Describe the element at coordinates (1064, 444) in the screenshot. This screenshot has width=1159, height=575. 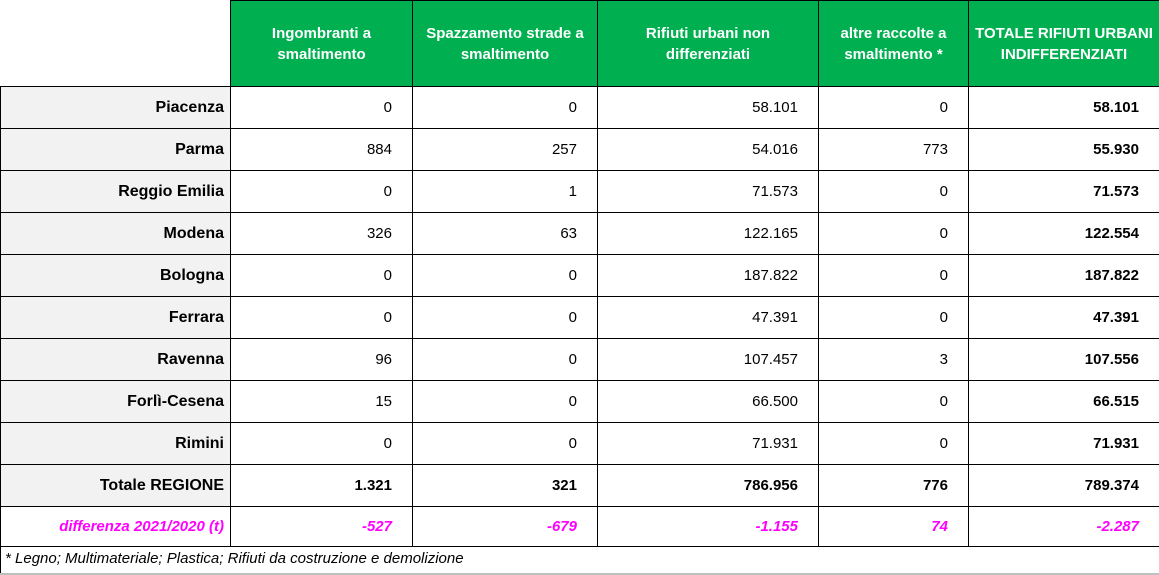
I see `cell-total: 71.931` at that location.